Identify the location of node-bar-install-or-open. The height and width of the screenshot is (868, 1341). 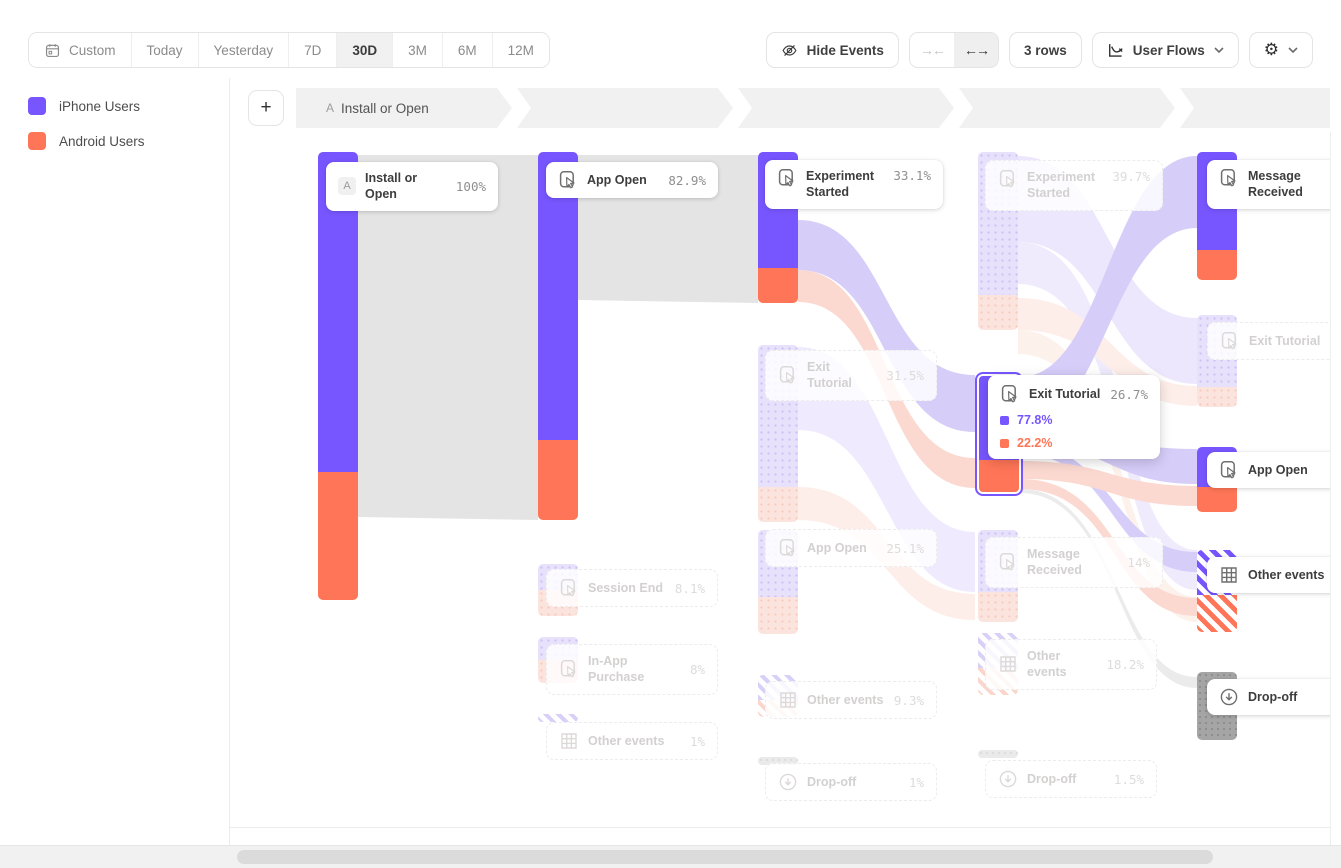
(338, 376).